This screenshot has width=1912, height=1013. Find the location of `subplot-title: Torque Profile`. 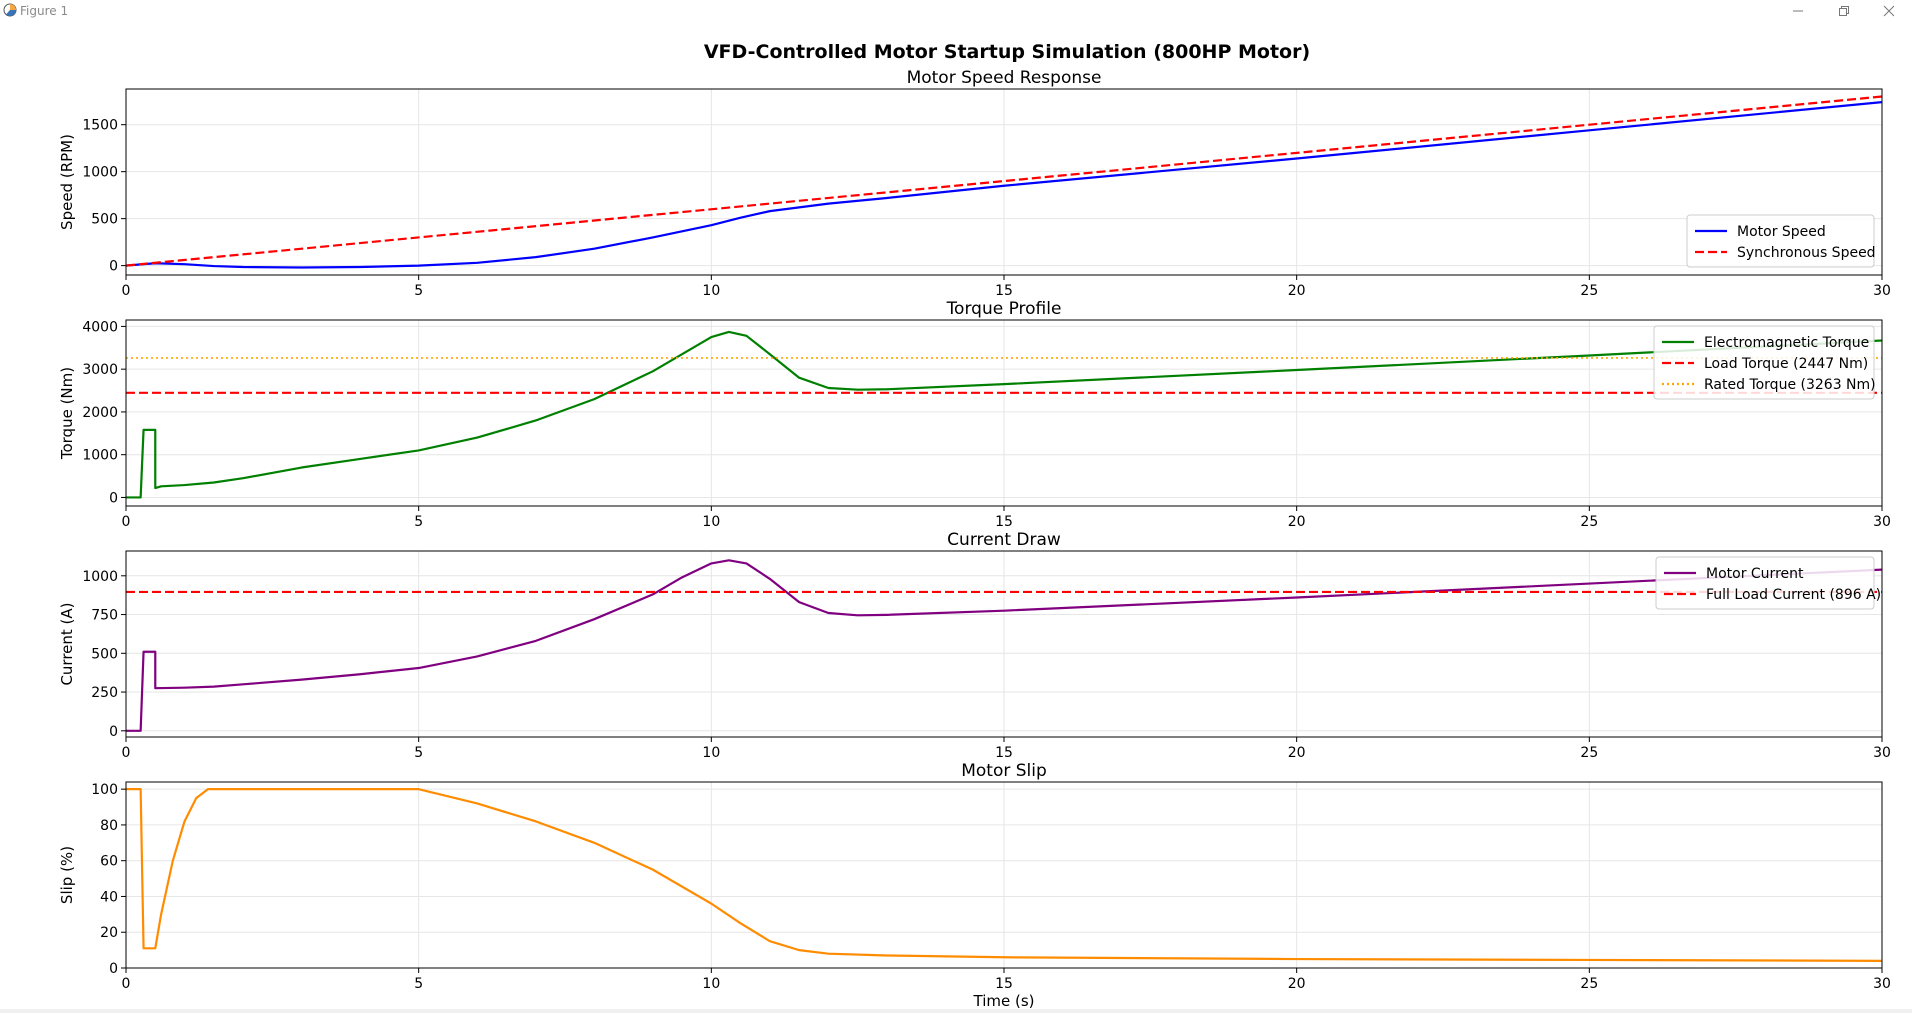

subplot-title: Torque Profile is located at coordinates (1004, 309).